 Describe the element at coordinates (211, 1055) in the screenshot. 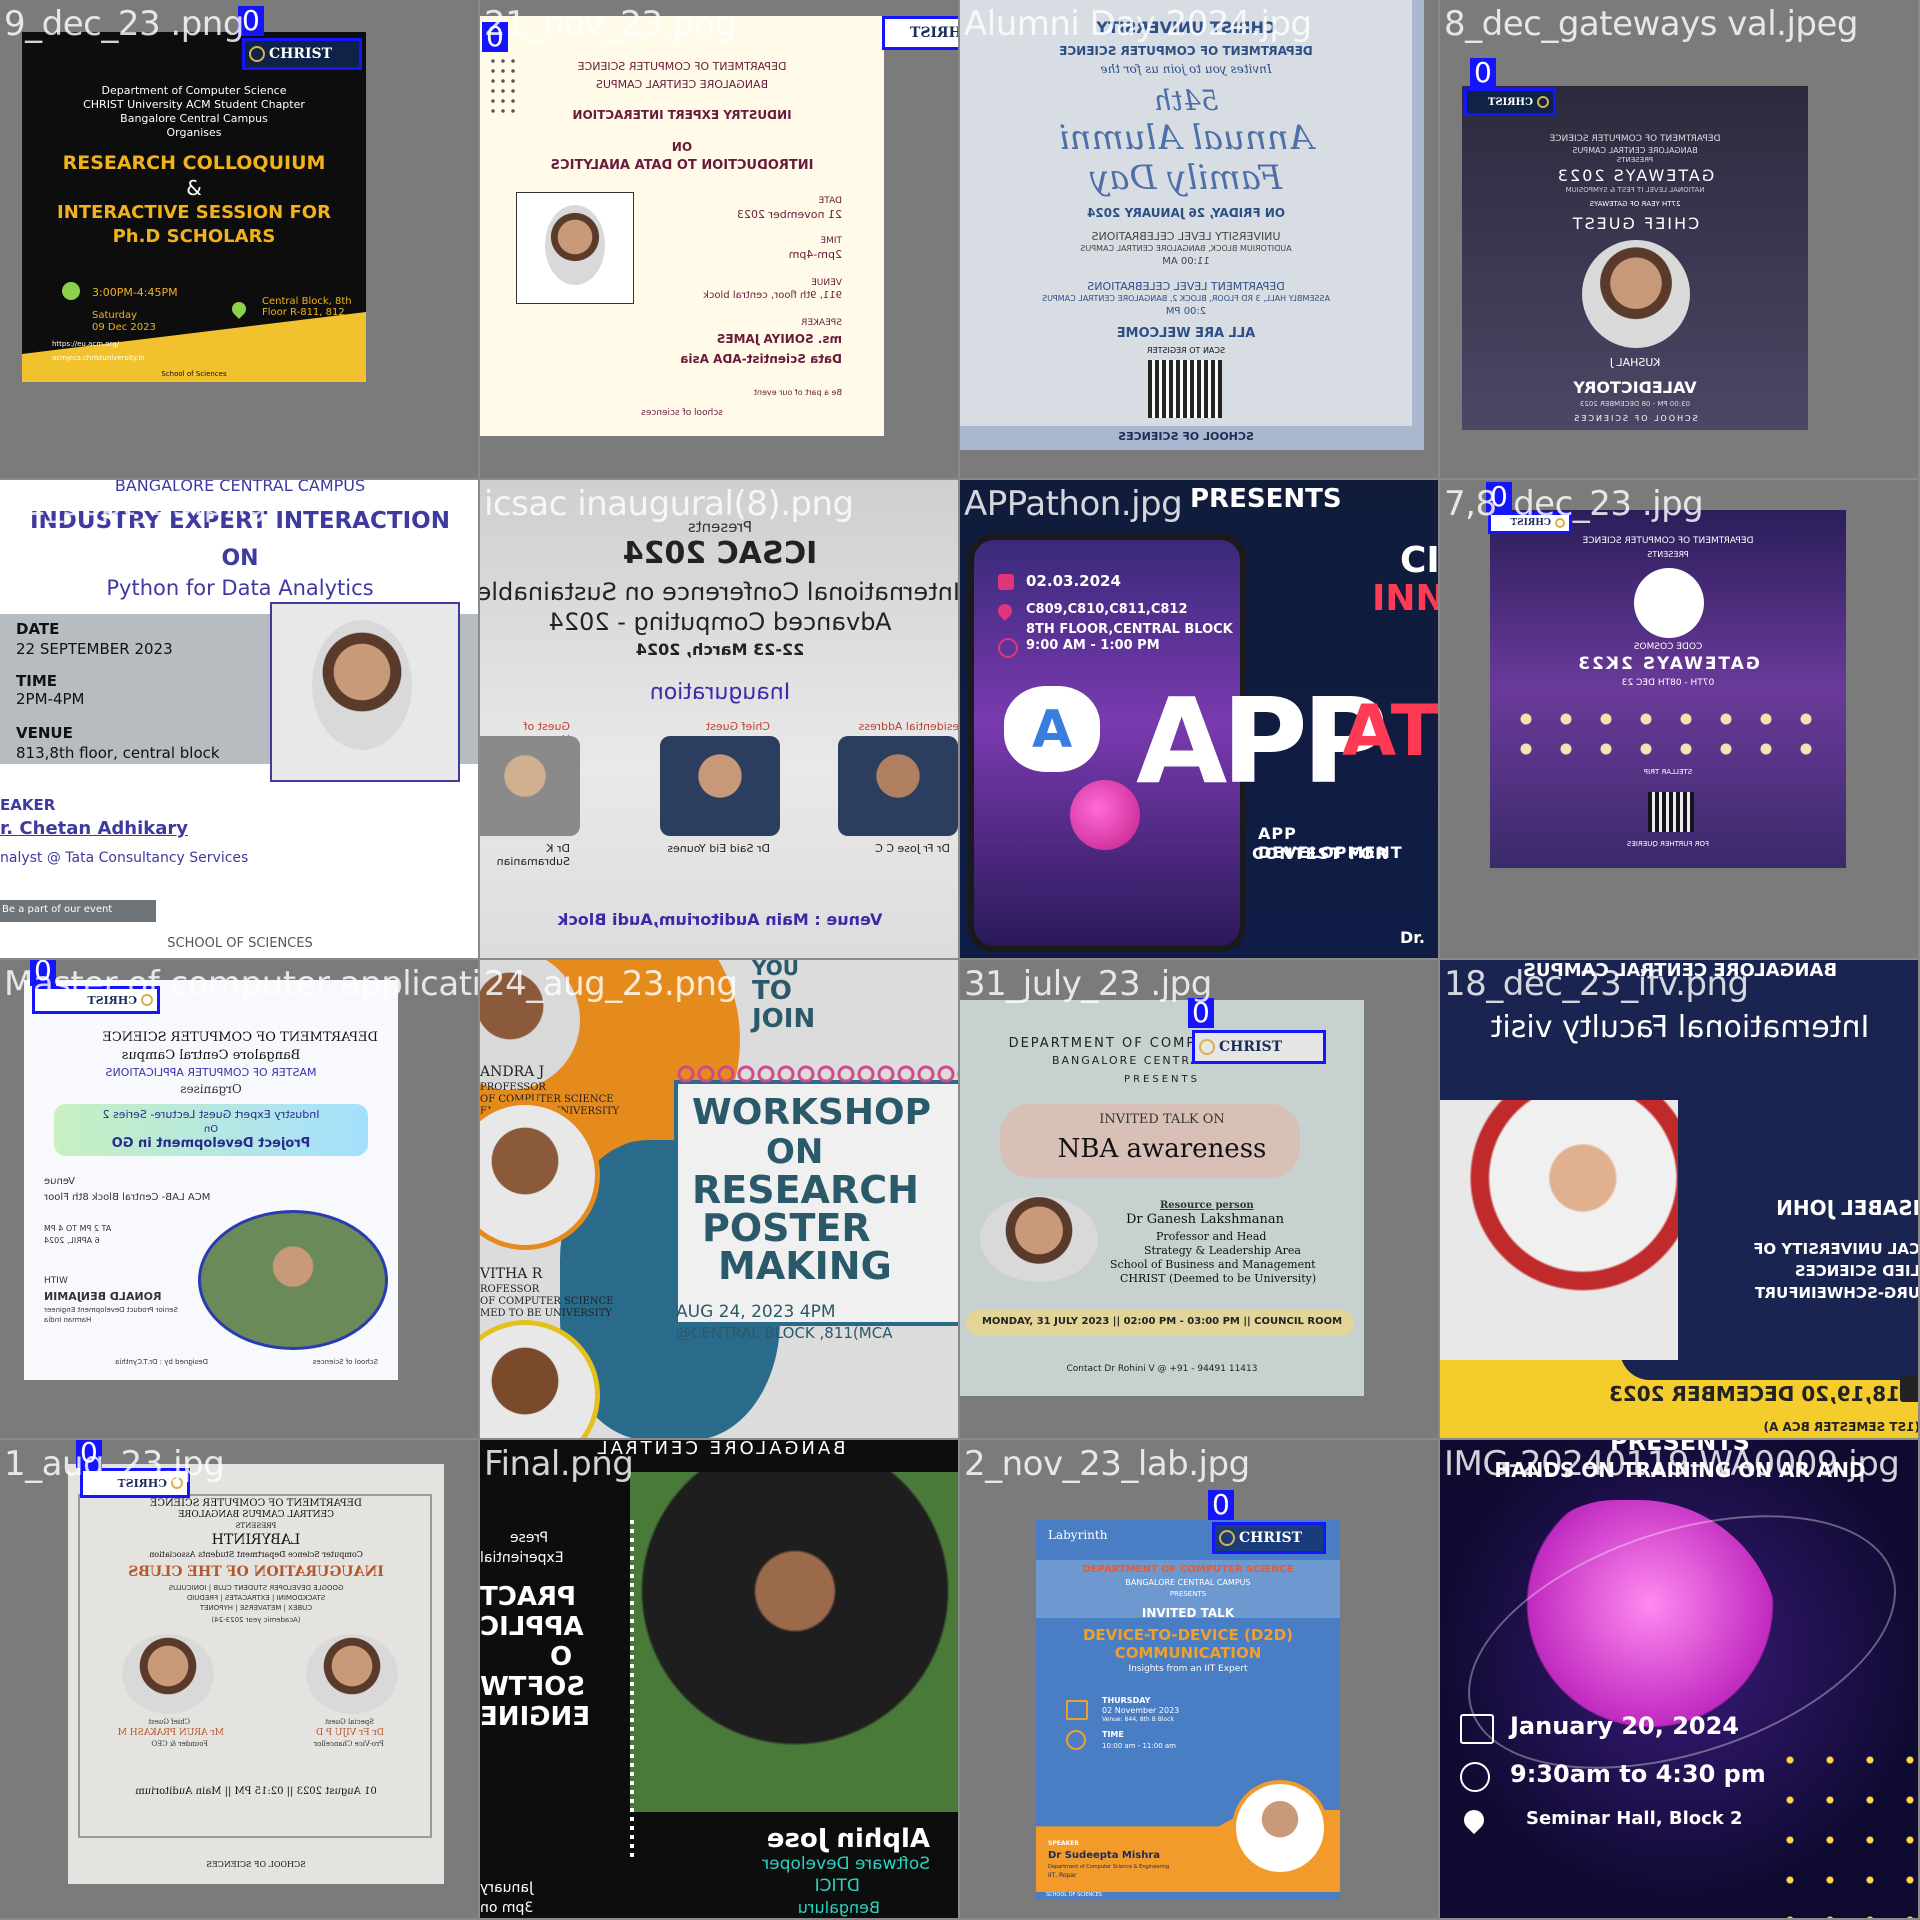

I see `line-1: Bangalore Central Campus` at that location.